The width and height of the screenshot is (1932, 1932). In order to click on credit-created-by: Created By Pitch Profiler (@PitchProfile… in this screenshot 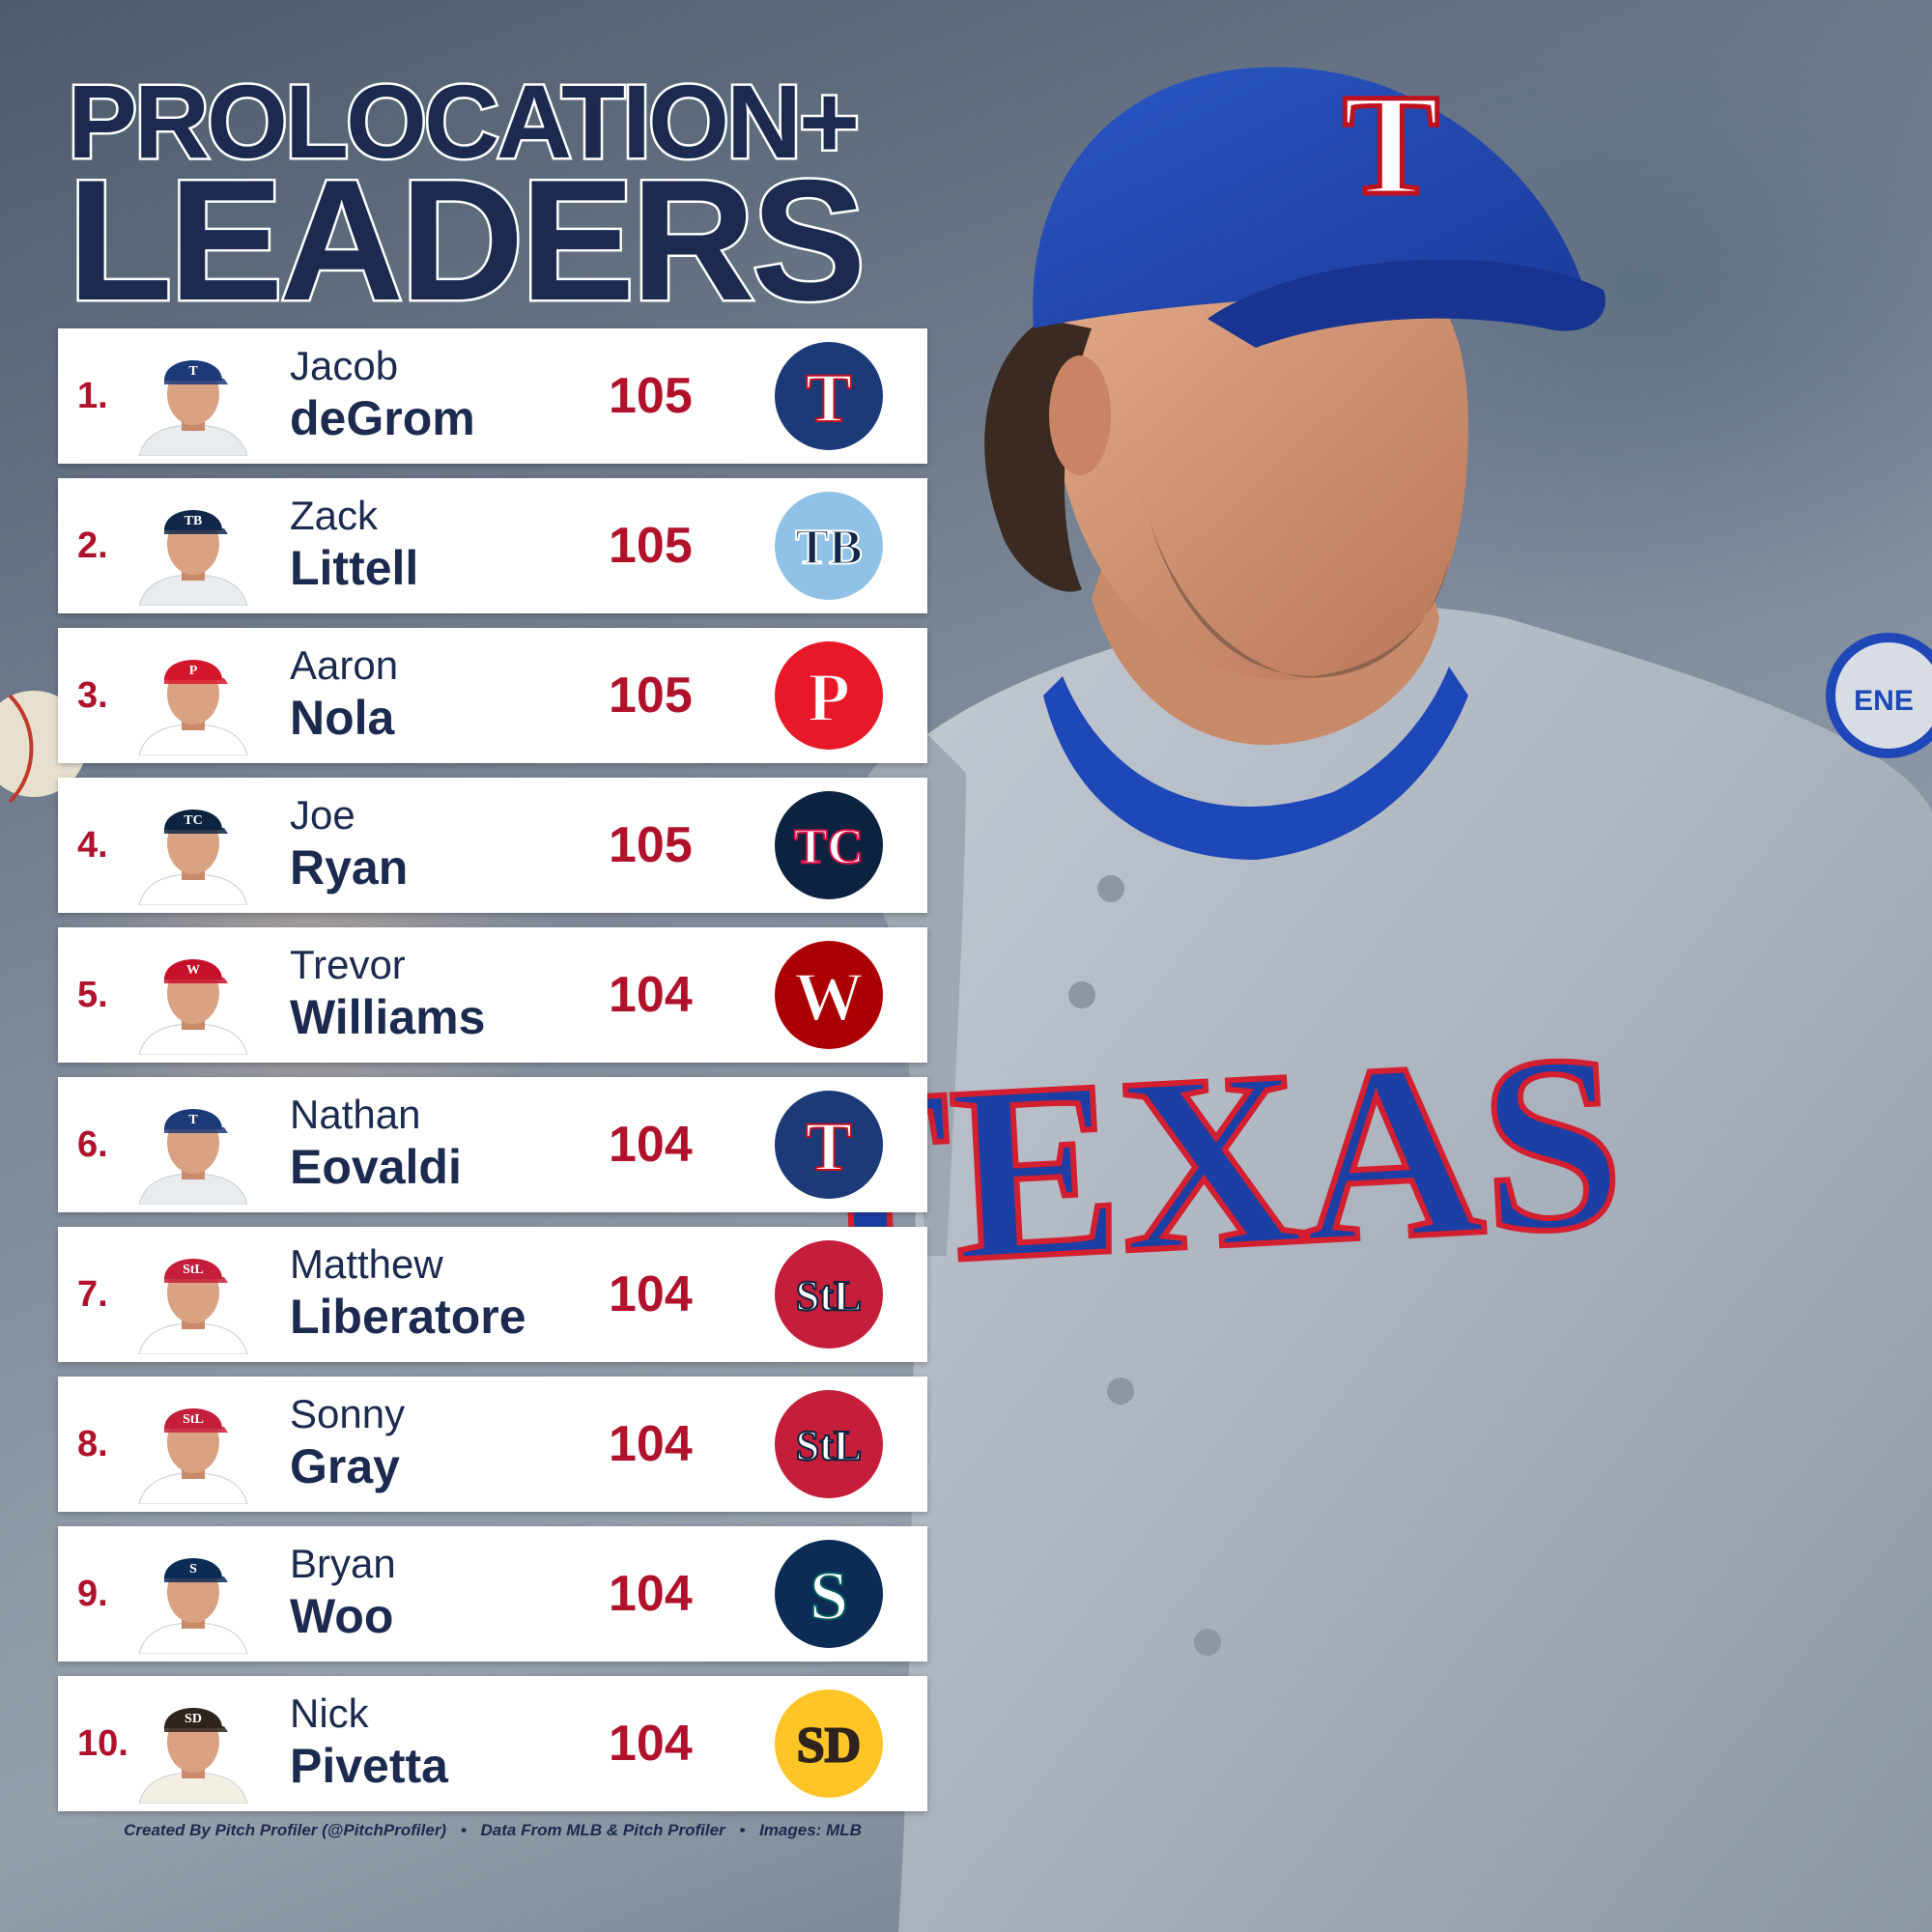, I will do `click(285, 1830)`.